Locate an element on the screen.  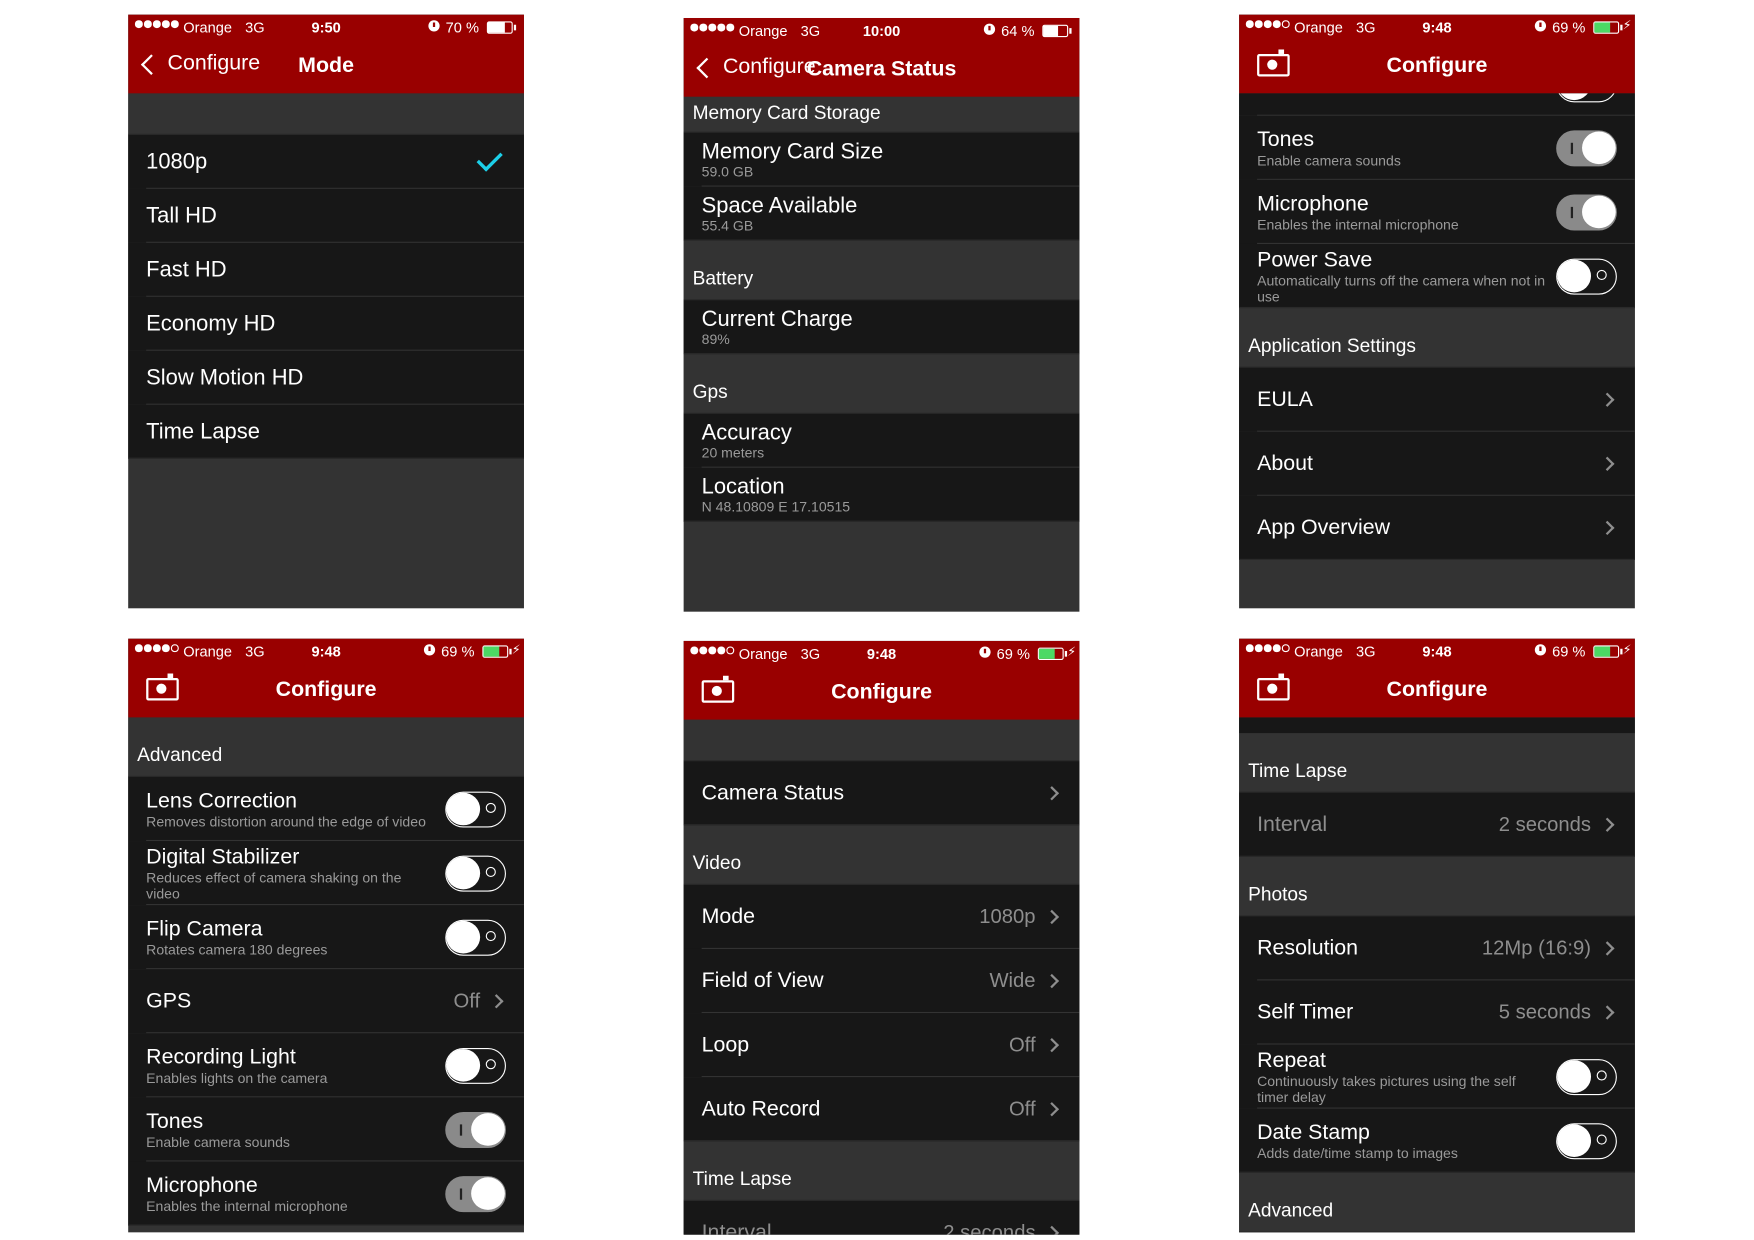
status-time: 9:48 is located at coordinates (326, 652).